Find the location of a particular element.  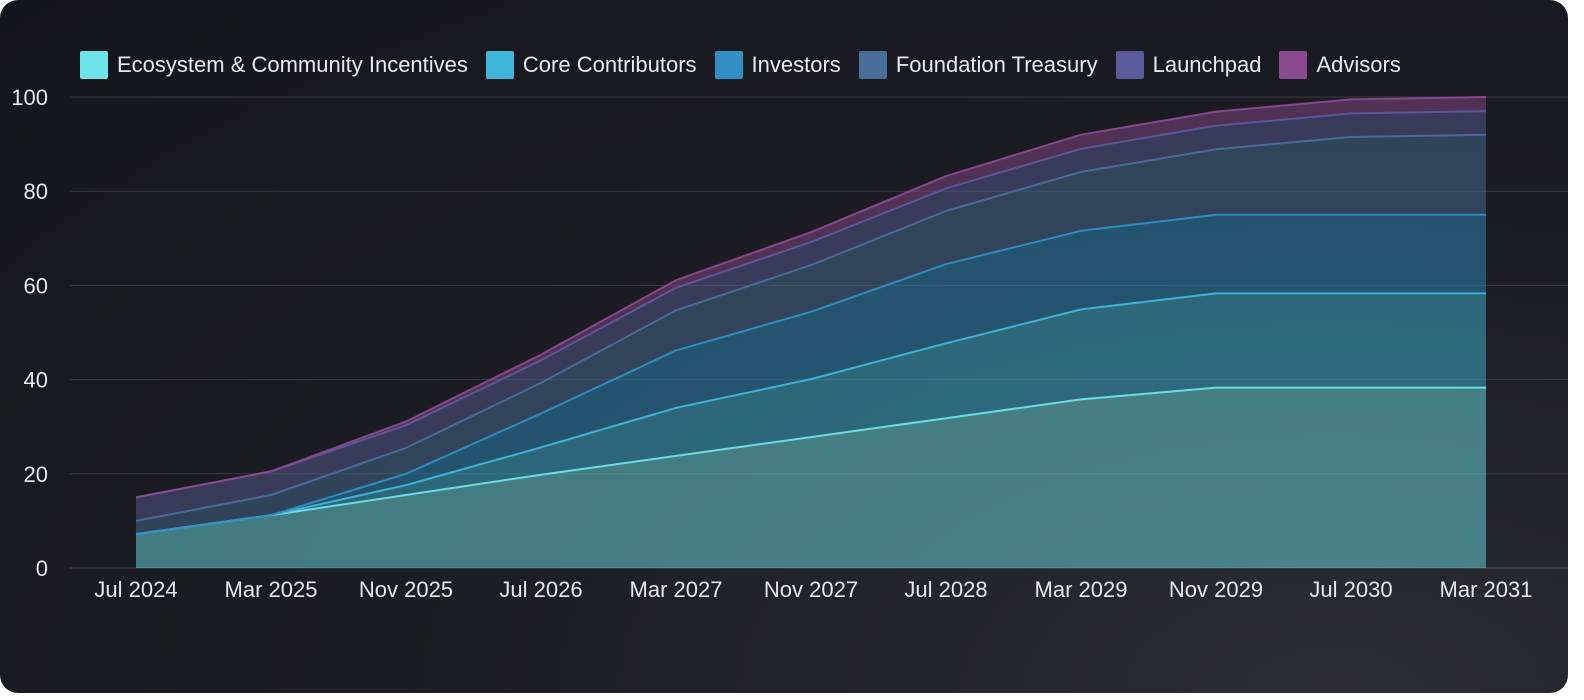

legend-swatch-launchpad is located at coordinates (1129, 65).